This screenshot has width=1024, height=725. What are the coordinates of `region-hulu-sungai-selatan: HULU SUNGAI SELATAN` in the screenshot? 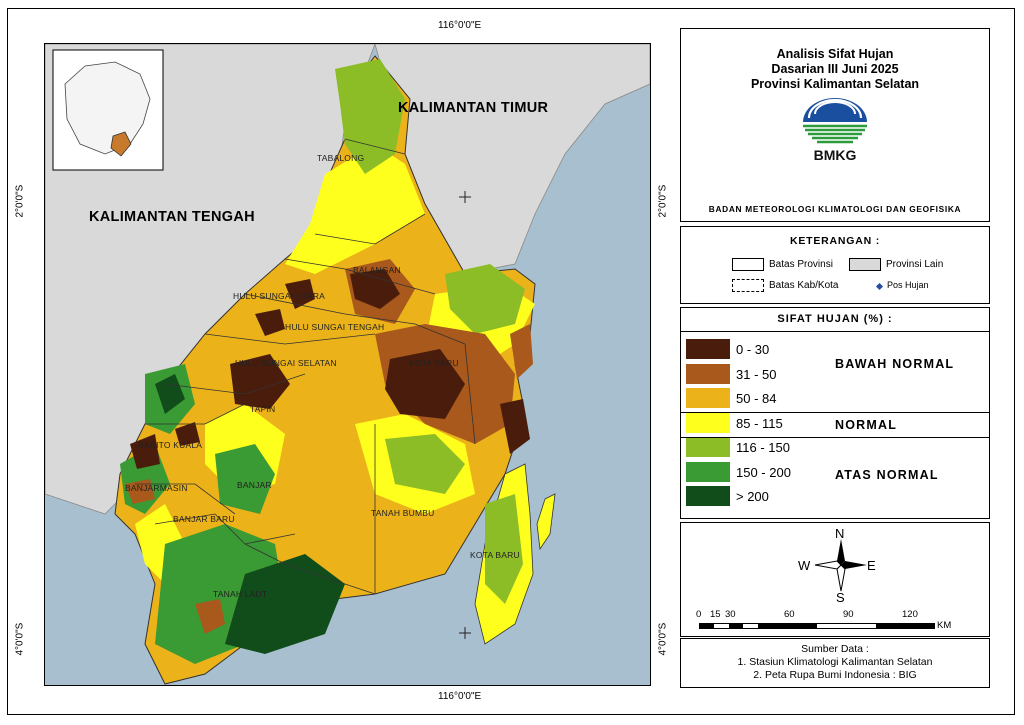 It's located at (286, 363).